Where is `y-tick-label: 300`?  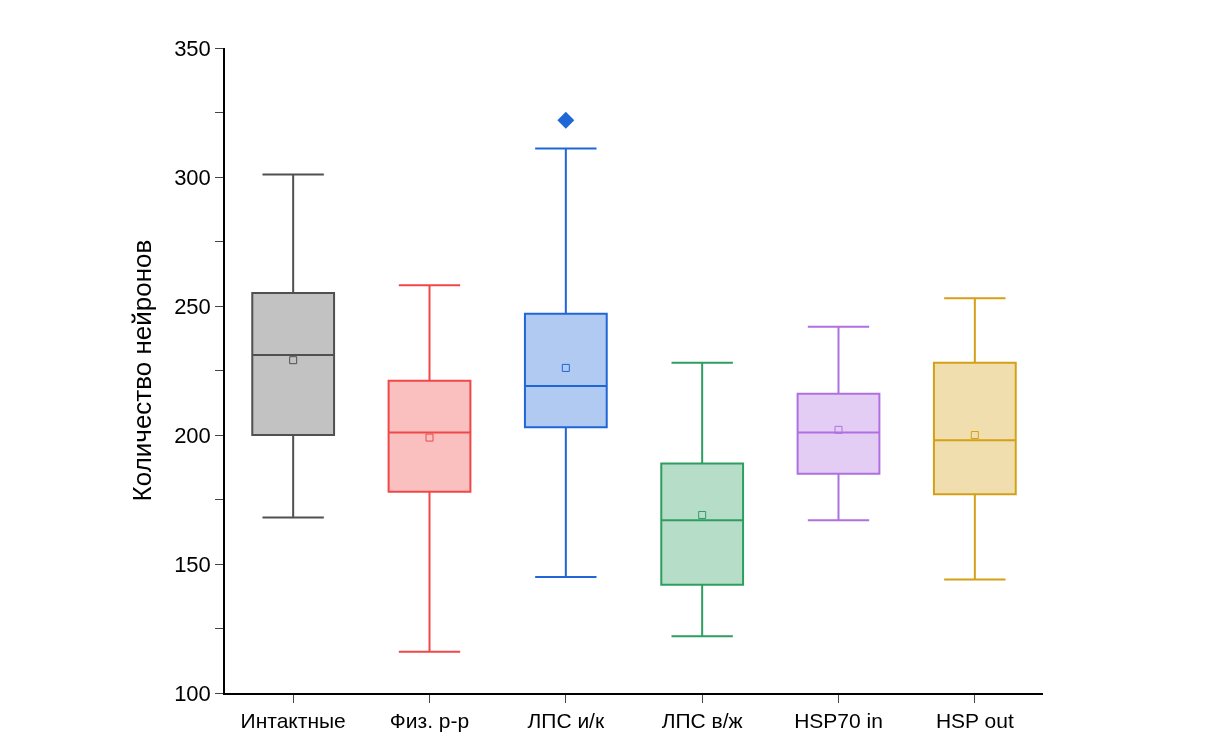 y-tick-label: 300 is located at coordinates (192, 177).